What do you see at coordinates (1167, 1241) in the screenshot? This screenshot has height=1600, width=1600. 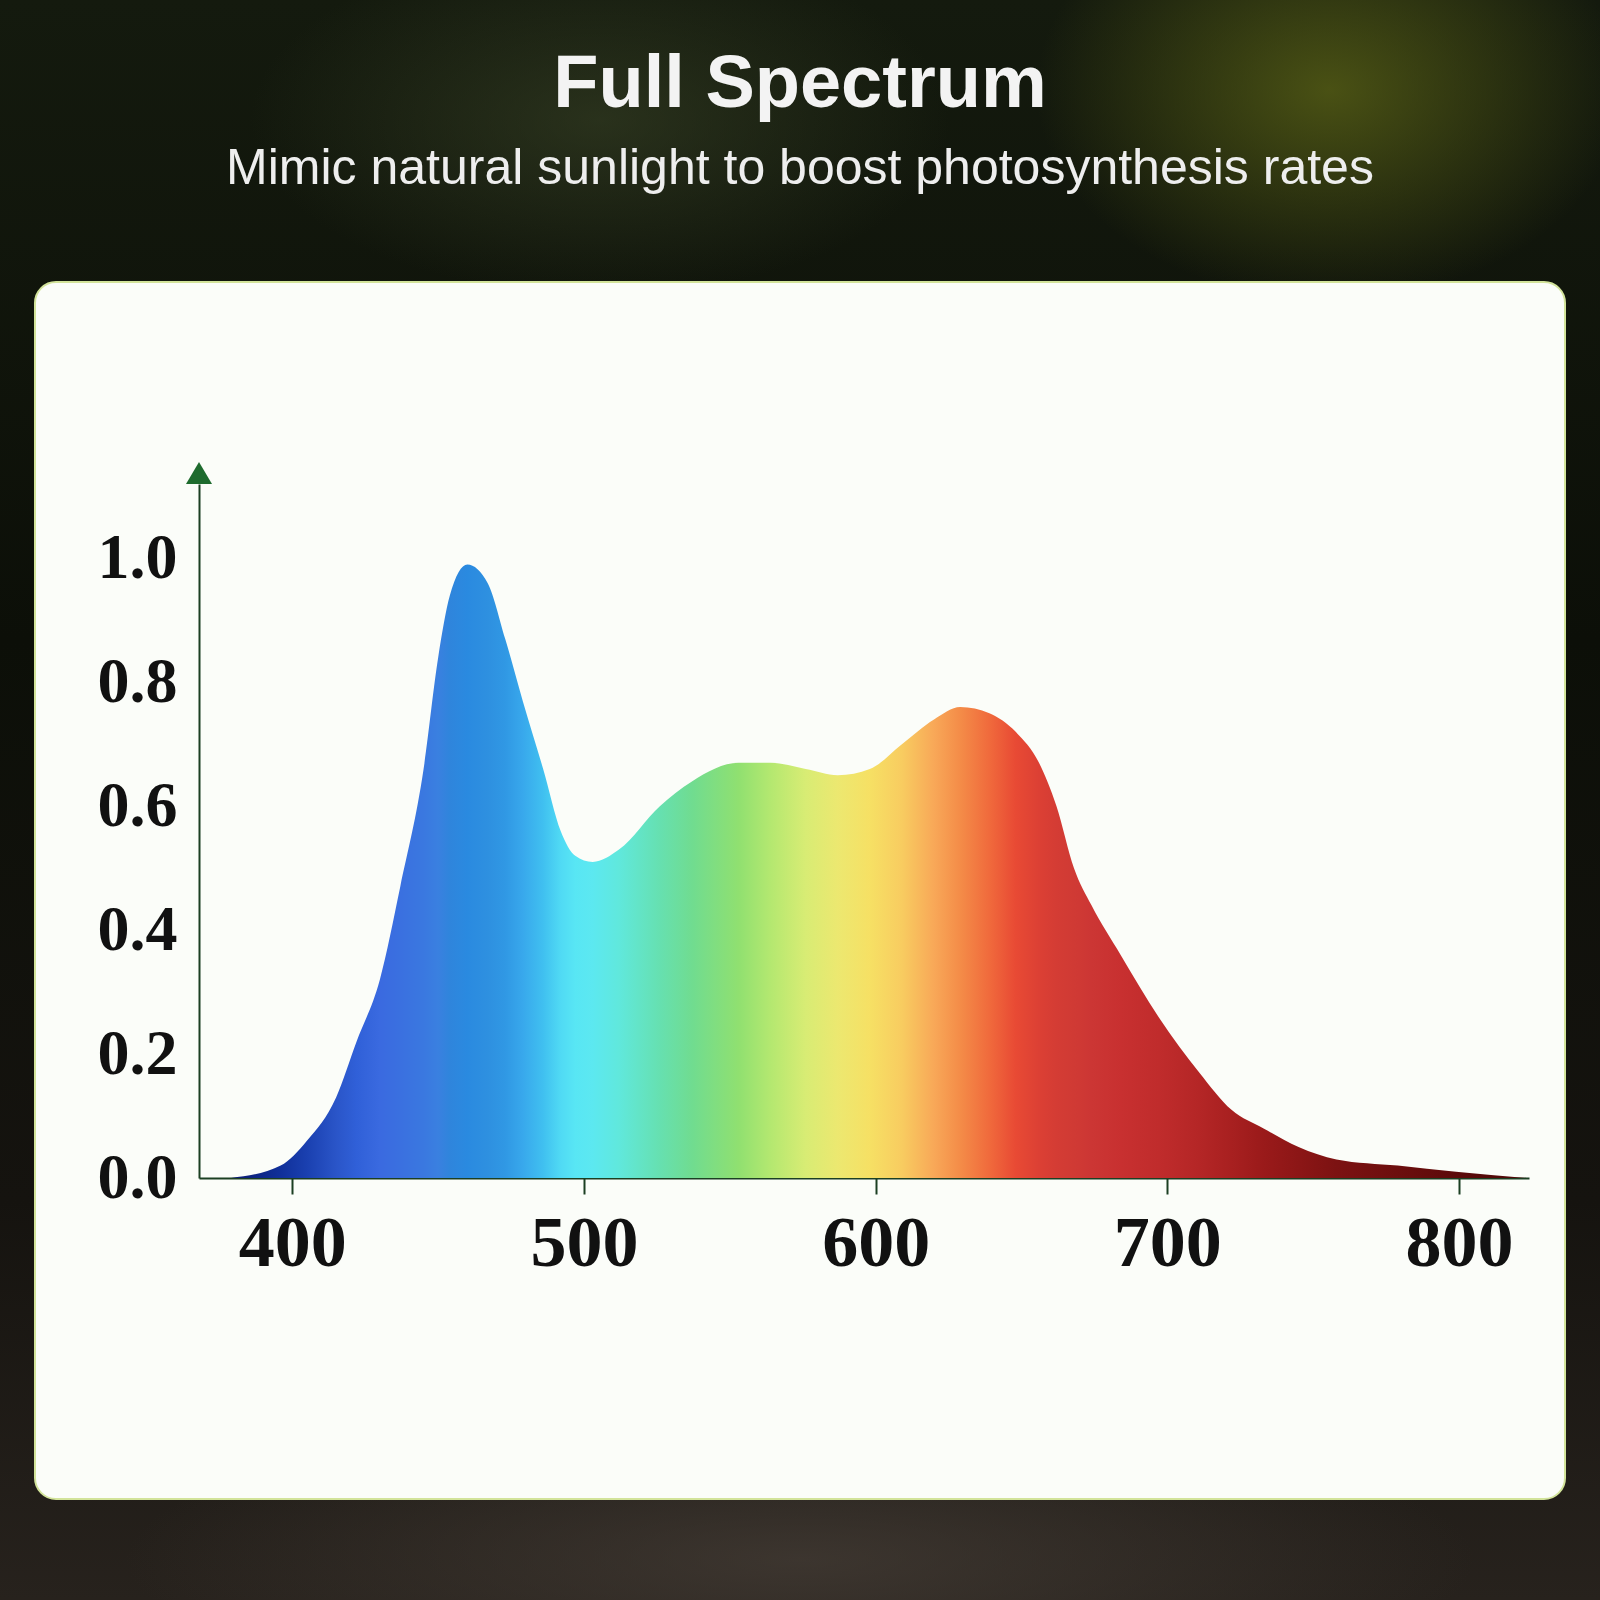 I see `x-tick-label: 700` at bounding box center [1167, 1241].